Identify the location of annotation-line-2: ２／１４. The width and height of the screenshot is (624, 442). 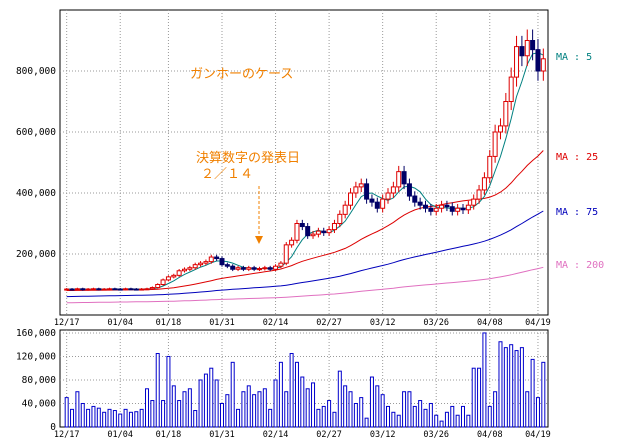
(227, 174).